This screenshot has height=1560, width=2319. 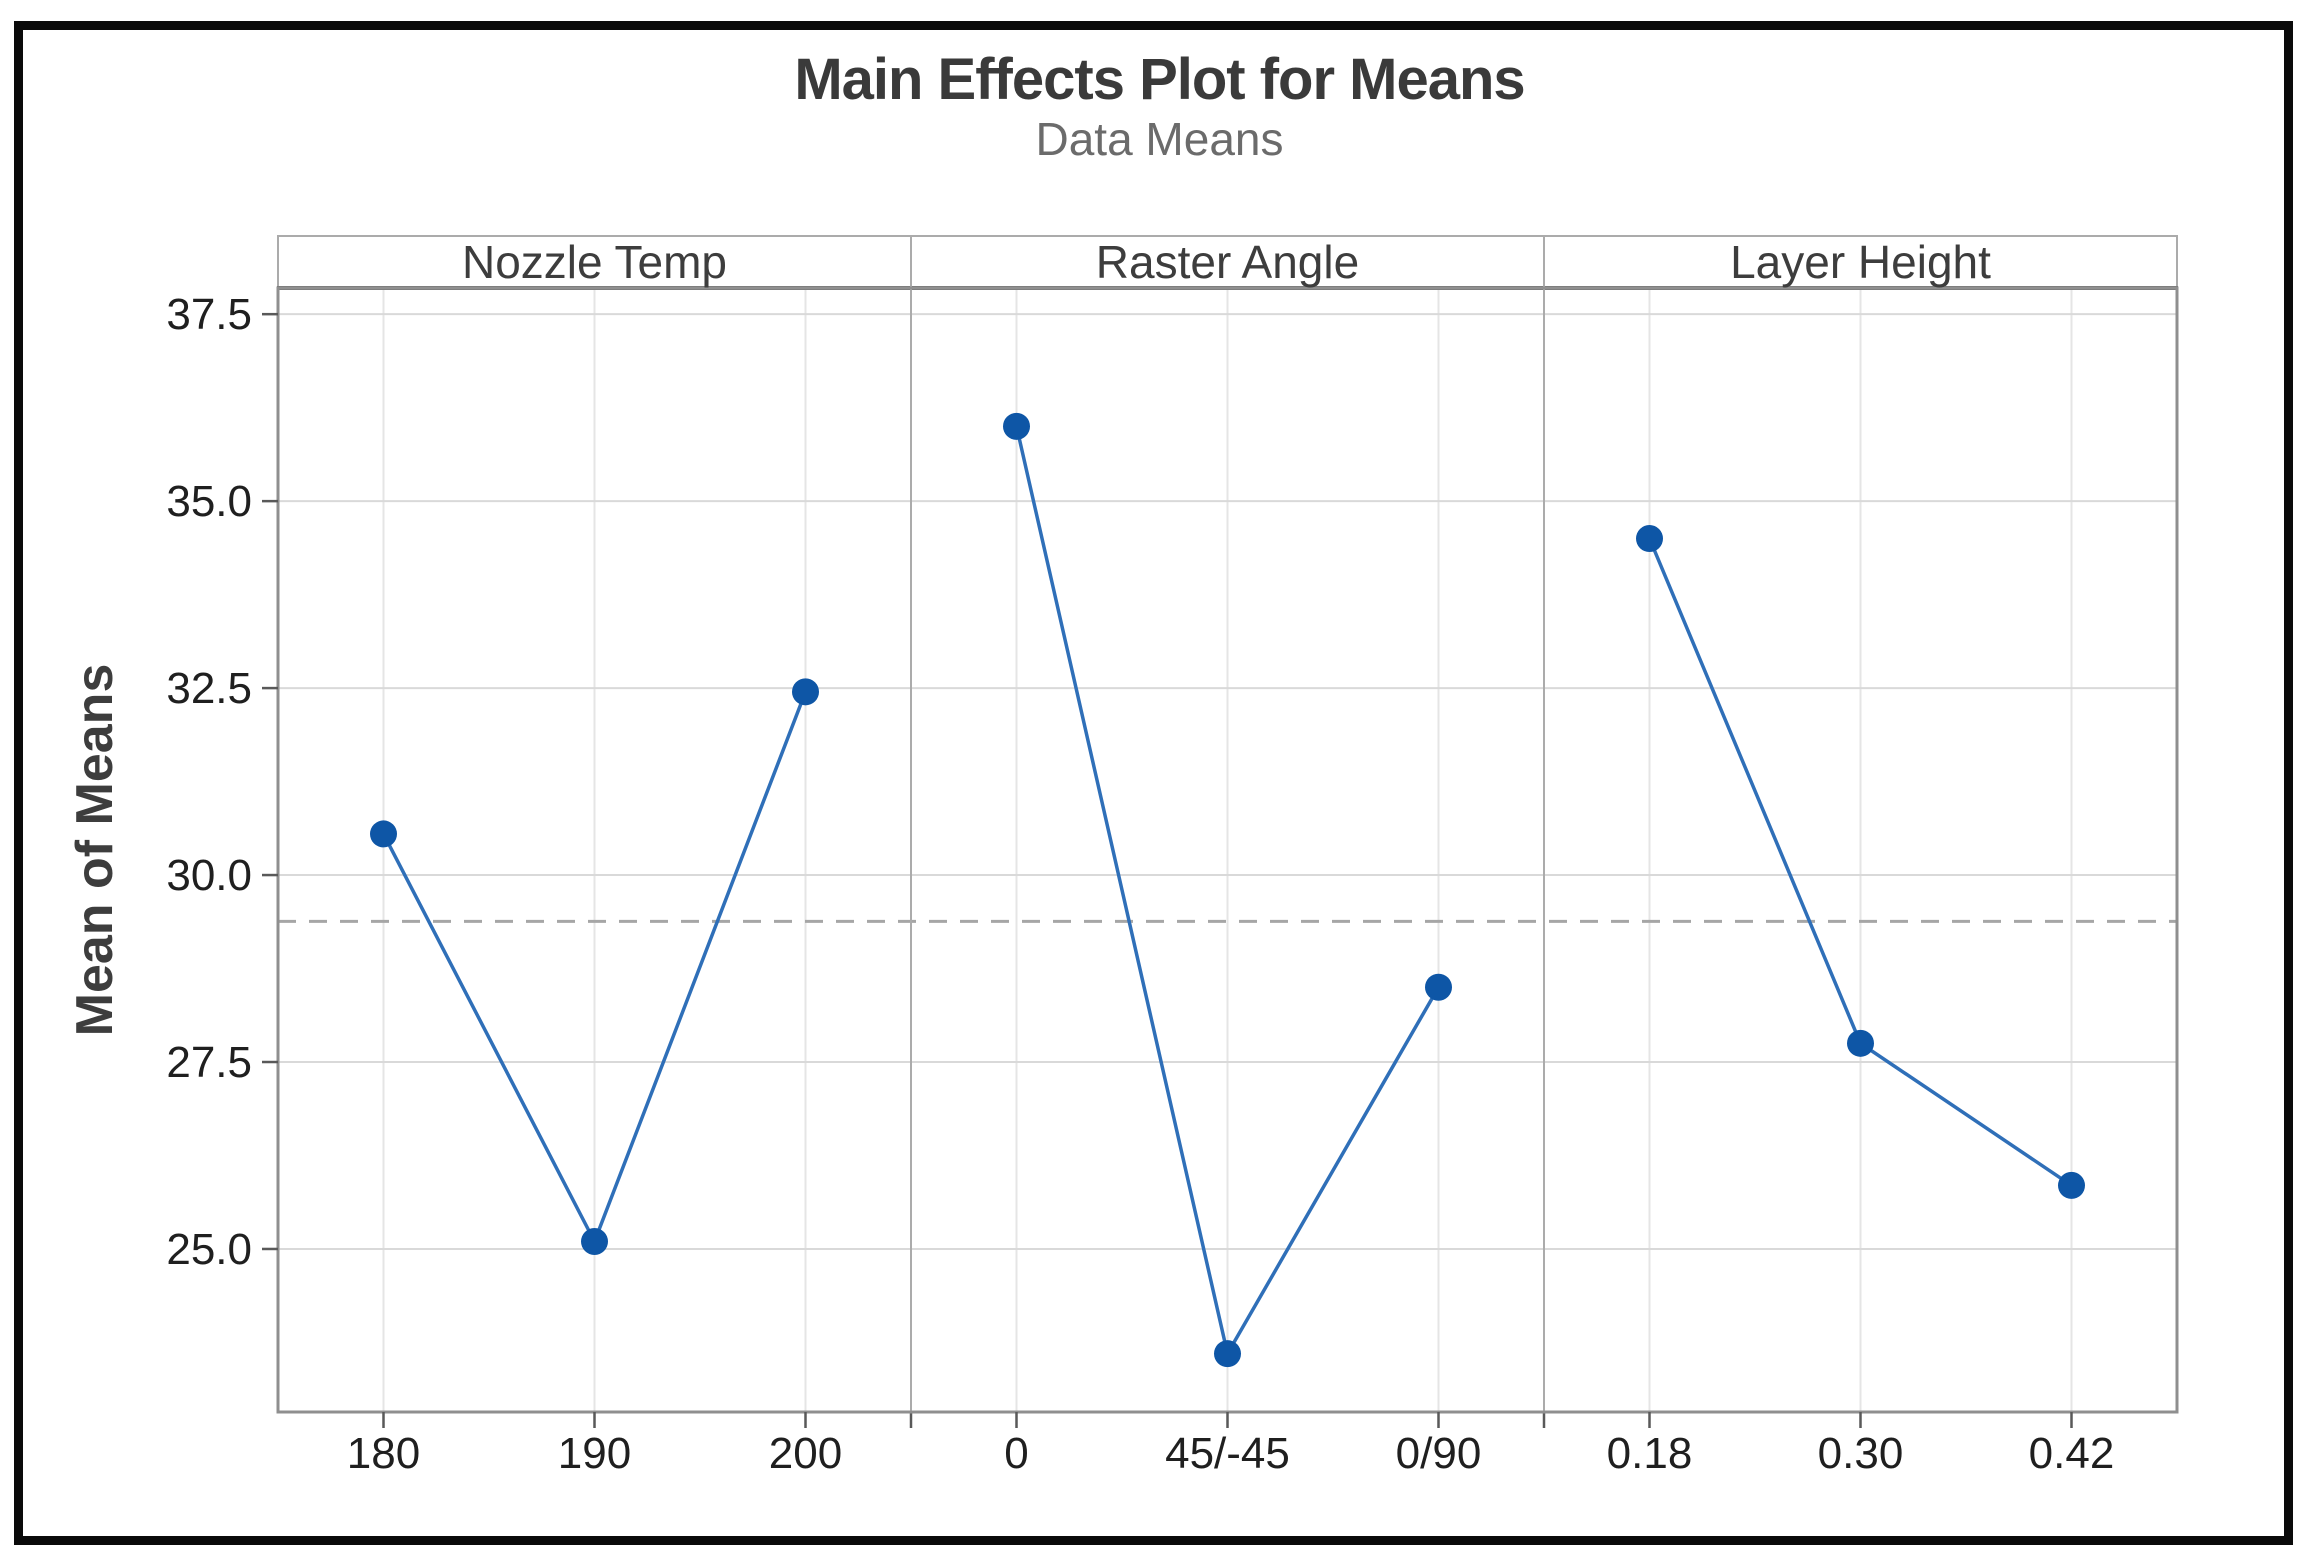 I want to click on panel-header-label: Raster Angle, so click(x=1227, y=262).